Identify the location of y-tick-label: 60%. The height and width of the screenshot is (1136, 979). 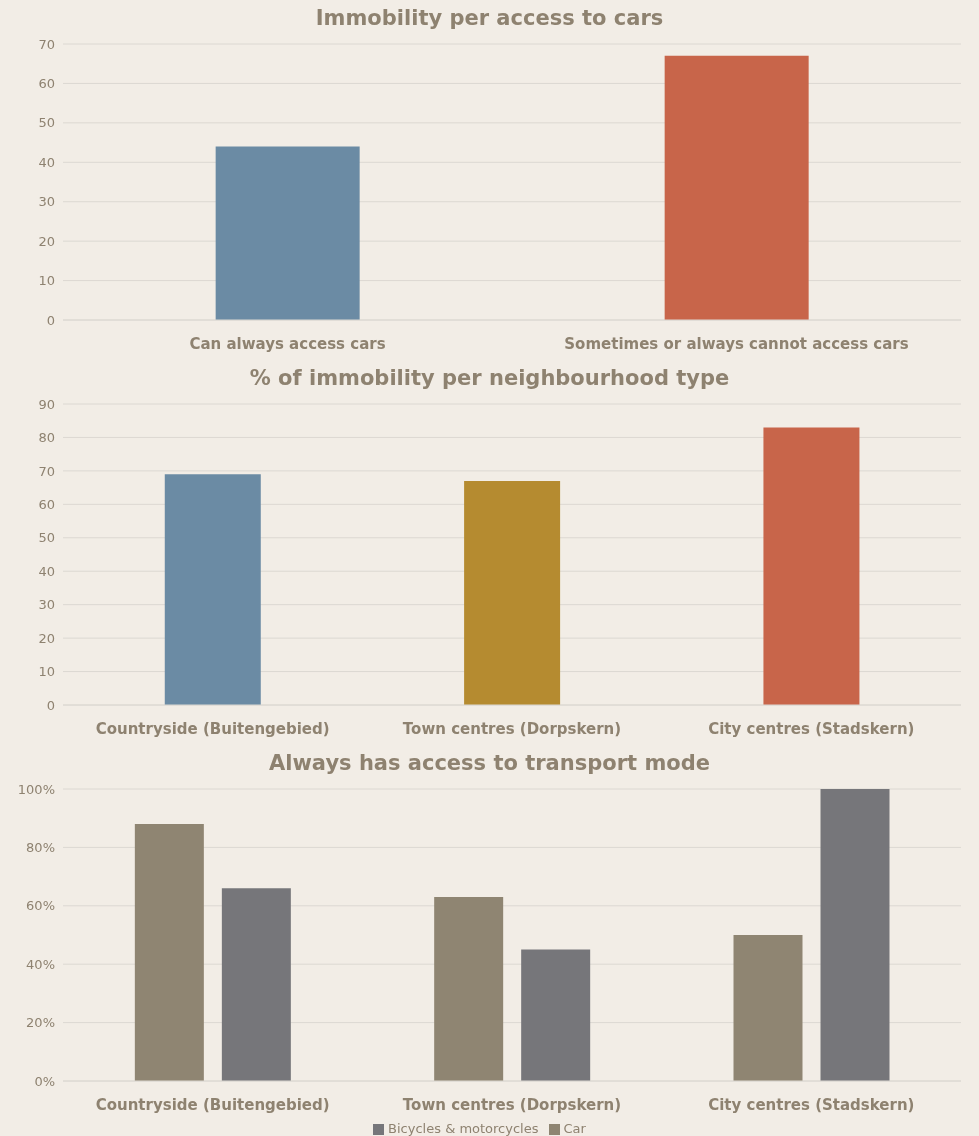
(40, 906).